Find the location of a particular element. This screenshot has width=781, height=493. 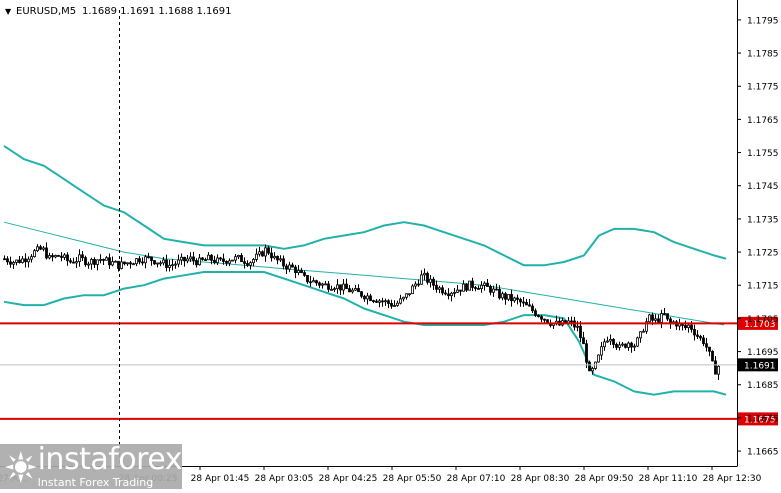

price-tick-label: 1.1795 is located at coordinates (763, 21).